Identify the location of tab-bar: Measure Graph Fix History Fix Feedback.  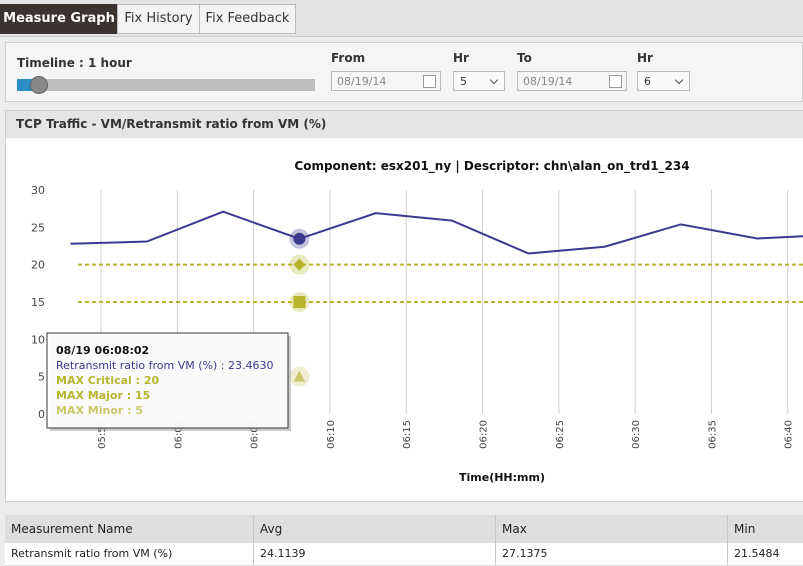
(401, 18).